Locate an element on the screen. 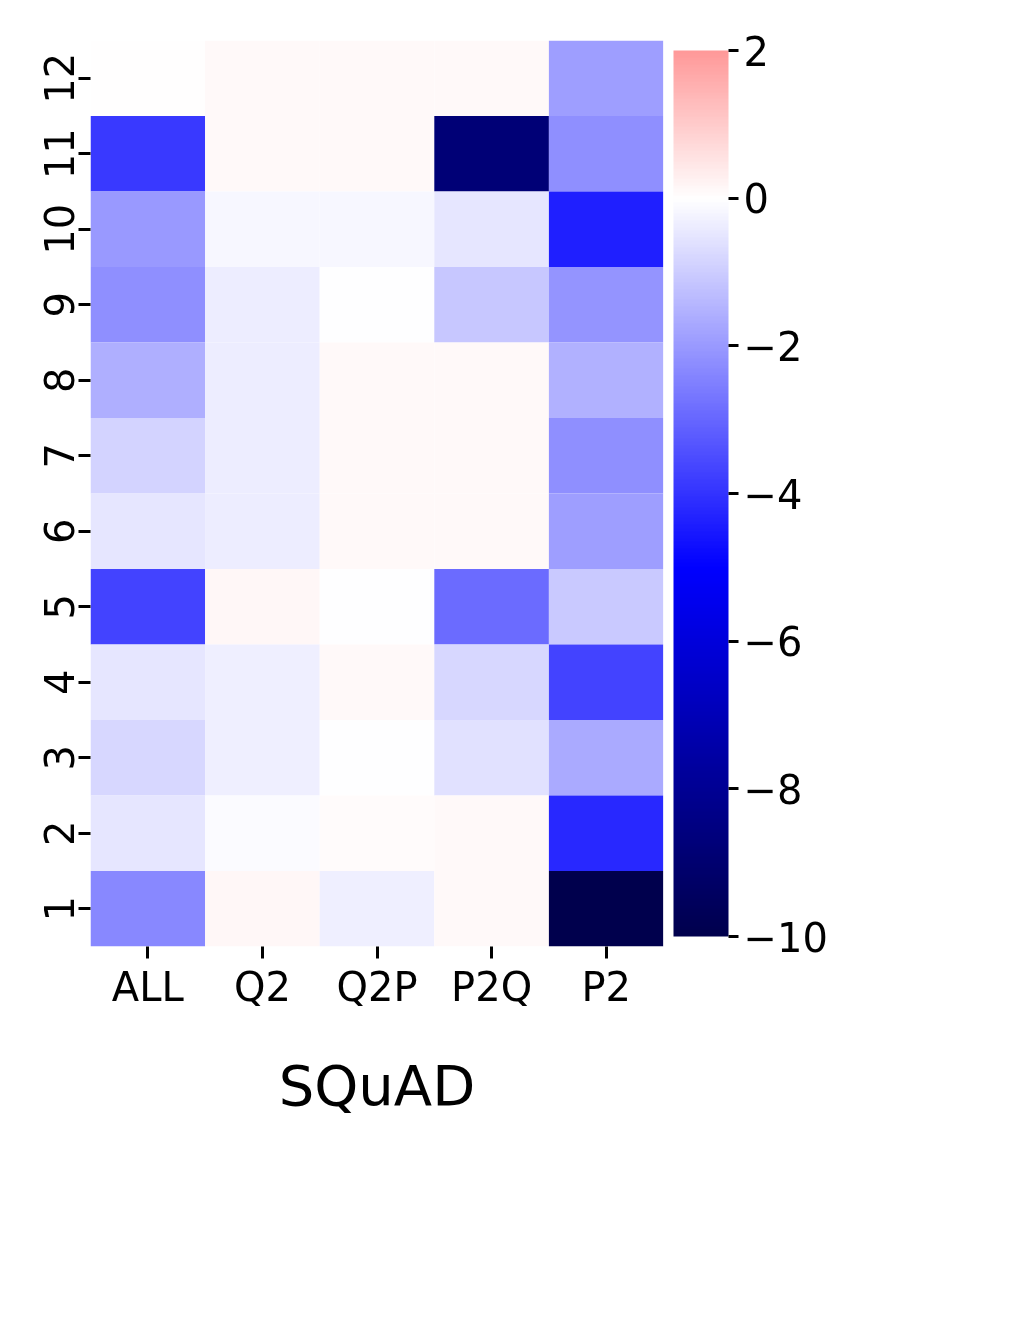 Image resolution: width=1015 pixels, height=1332 pixels. y-tick-label: 3 is located at coordinates (59, 758).